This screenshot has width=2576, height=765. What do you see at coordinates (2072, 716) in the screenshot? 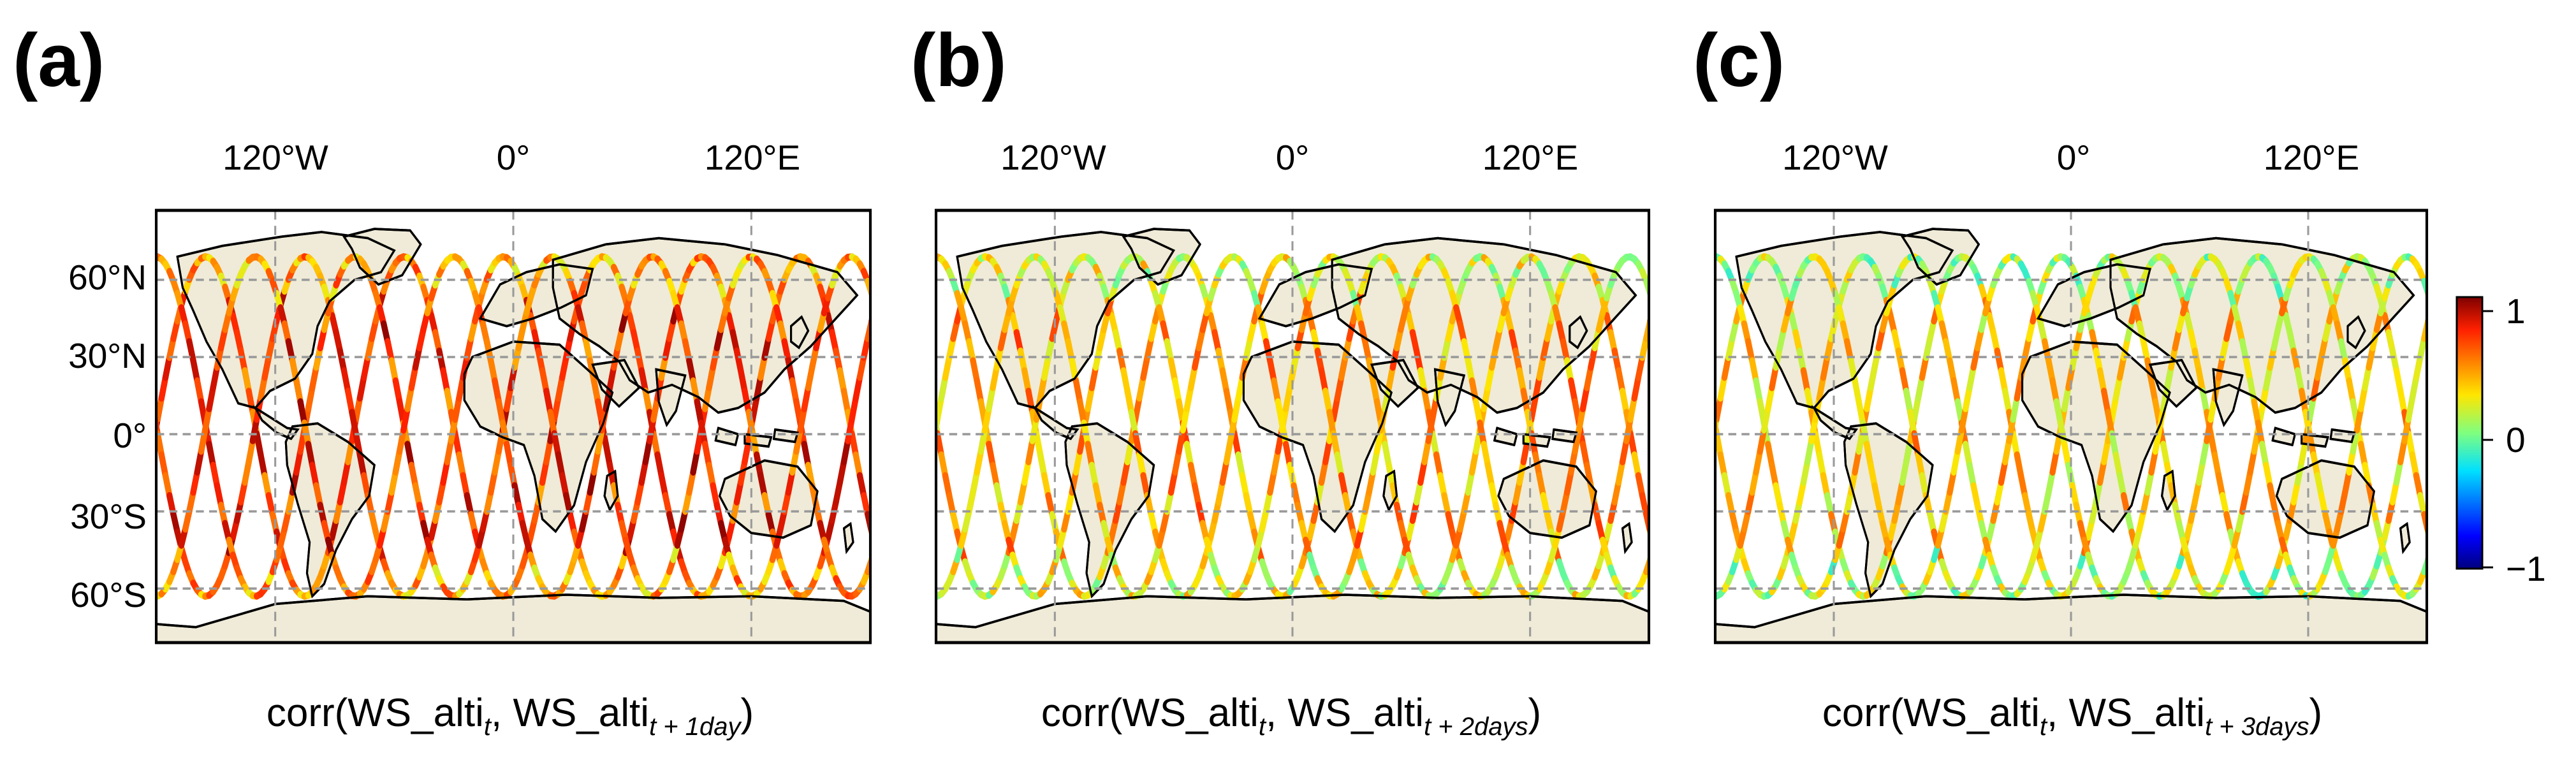
I see `caption-c: corr(WS_altit, WS_altit + 3days)` at bounding box center [2072, 716].